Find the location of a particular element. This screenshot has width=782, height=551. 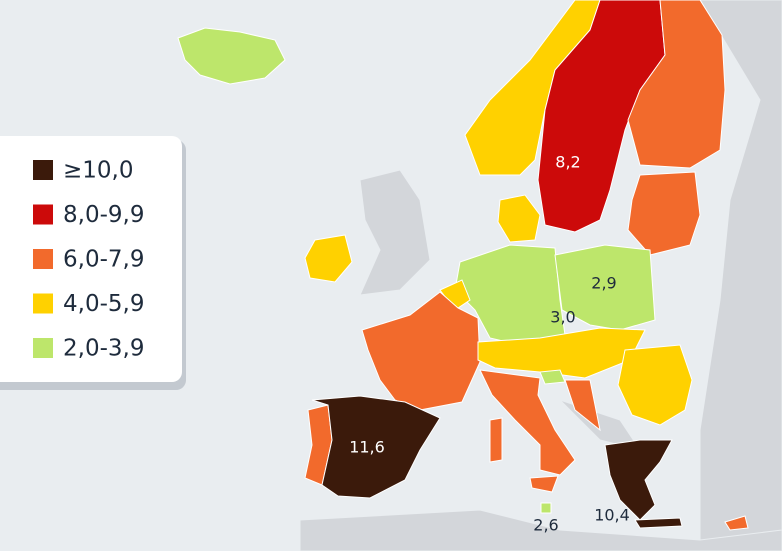

baltics is located at coordinates (664, 213).